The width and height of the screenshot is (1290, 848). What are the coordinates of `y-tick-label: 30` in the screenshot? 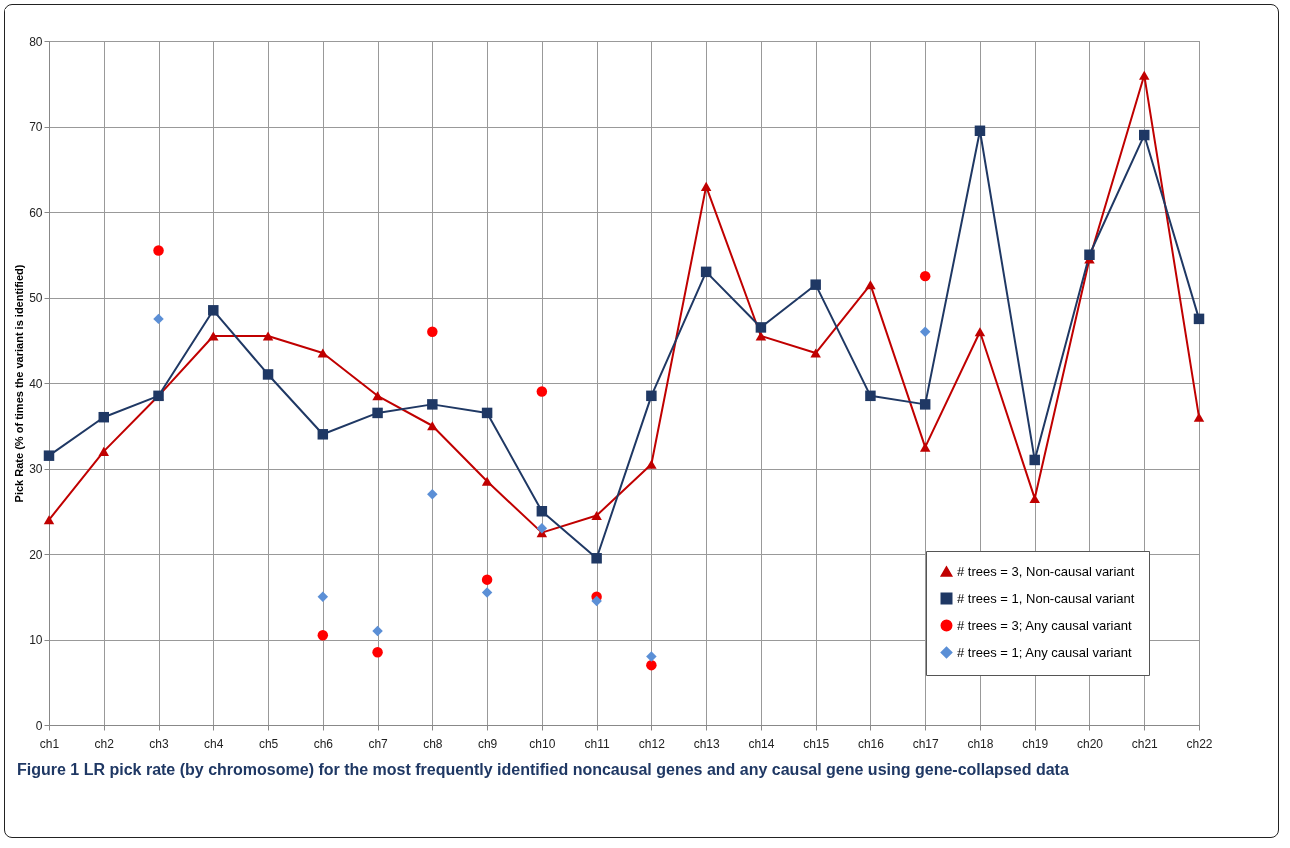 It's located at (36, 469).